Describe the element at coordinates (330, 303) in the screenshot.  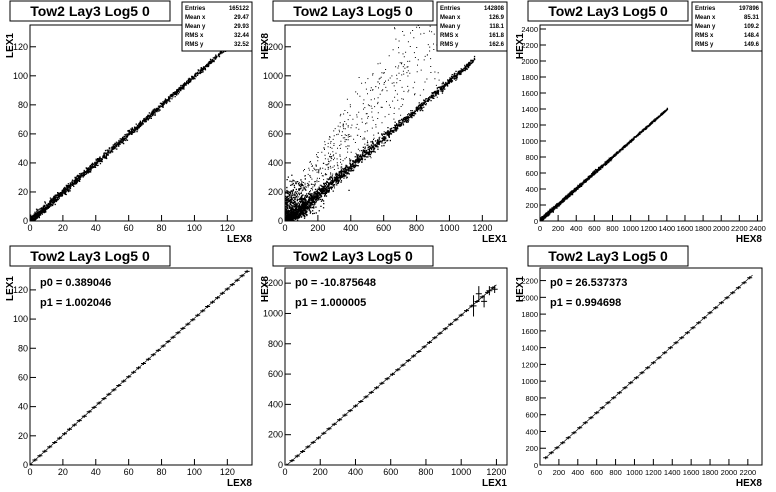
I see `fit-parameter-p1: p1 = 1.000005` at that location.